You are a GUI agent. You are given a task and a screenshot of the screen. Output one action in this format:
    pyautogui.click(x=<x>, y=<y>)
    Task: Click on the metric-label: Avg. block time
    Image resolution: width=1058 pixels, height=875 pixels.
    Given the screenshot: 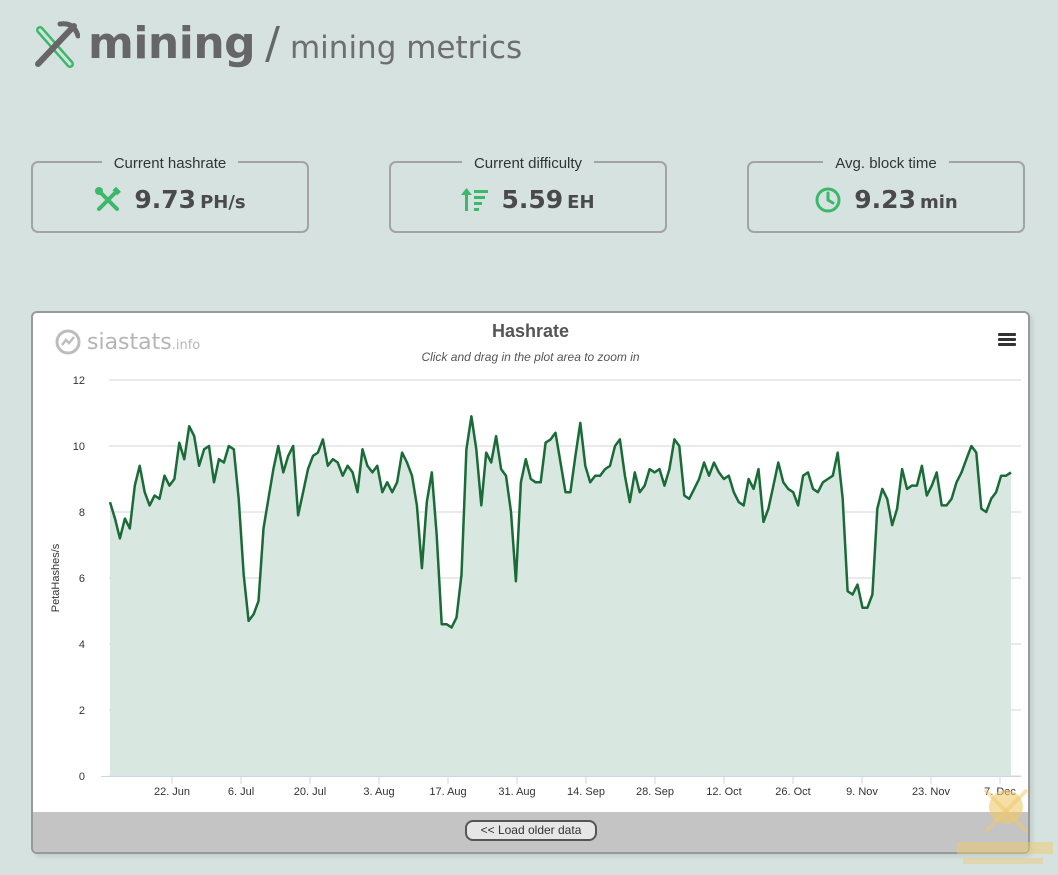 What is the action you would take?
    pyautogui.click(x=886, y=163)
    